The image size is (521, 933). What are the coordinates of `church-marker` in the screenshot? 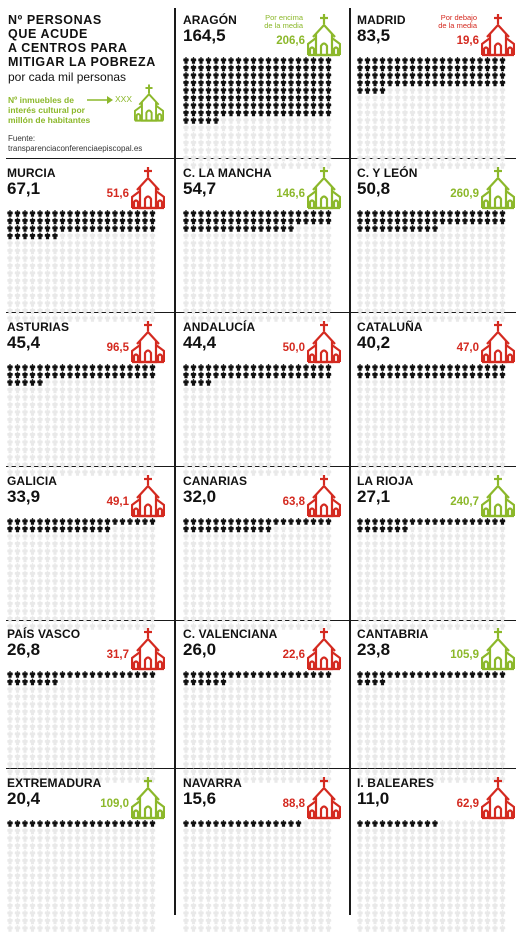 It's located at (324, 342).